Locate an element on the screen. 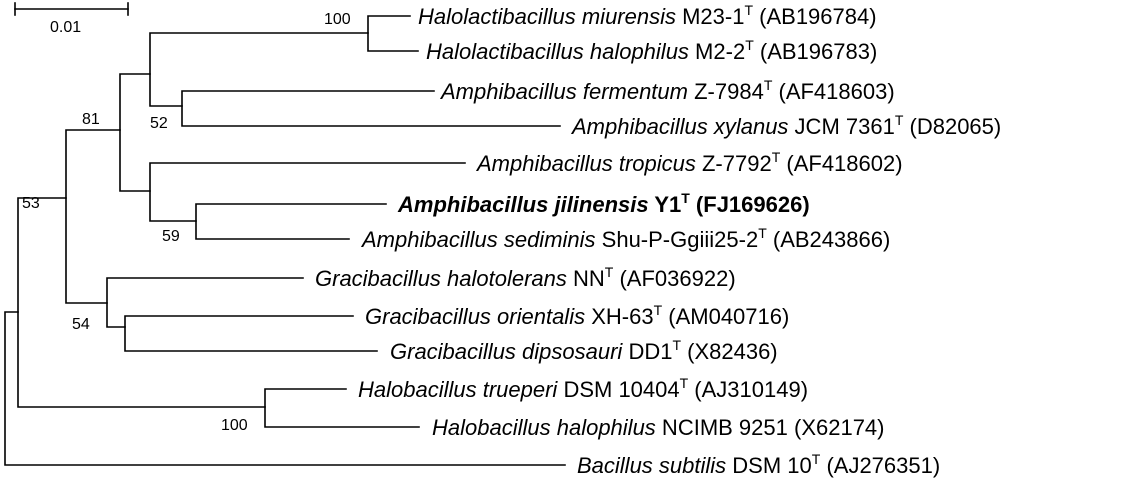  branch-halolactibacillus is located at coordinates (393, 33).